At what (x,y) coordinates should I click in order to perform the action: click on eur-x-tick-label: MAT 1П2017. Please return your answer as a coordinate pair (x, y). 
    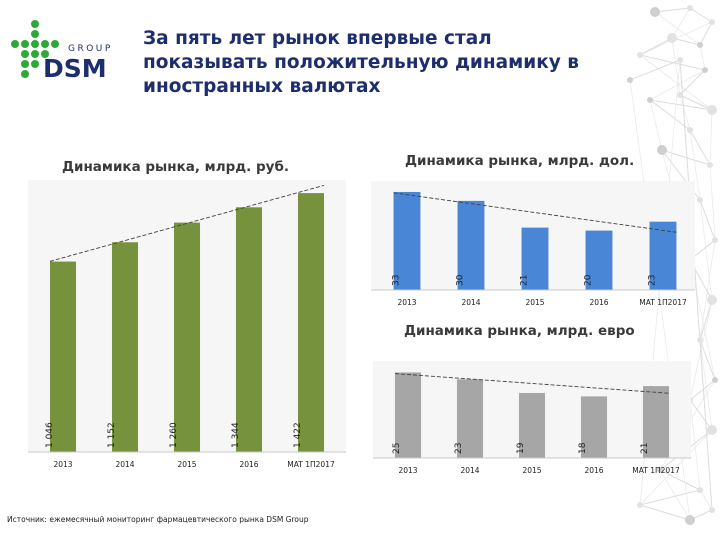
    Looking at the image, I should click on (656, 470).